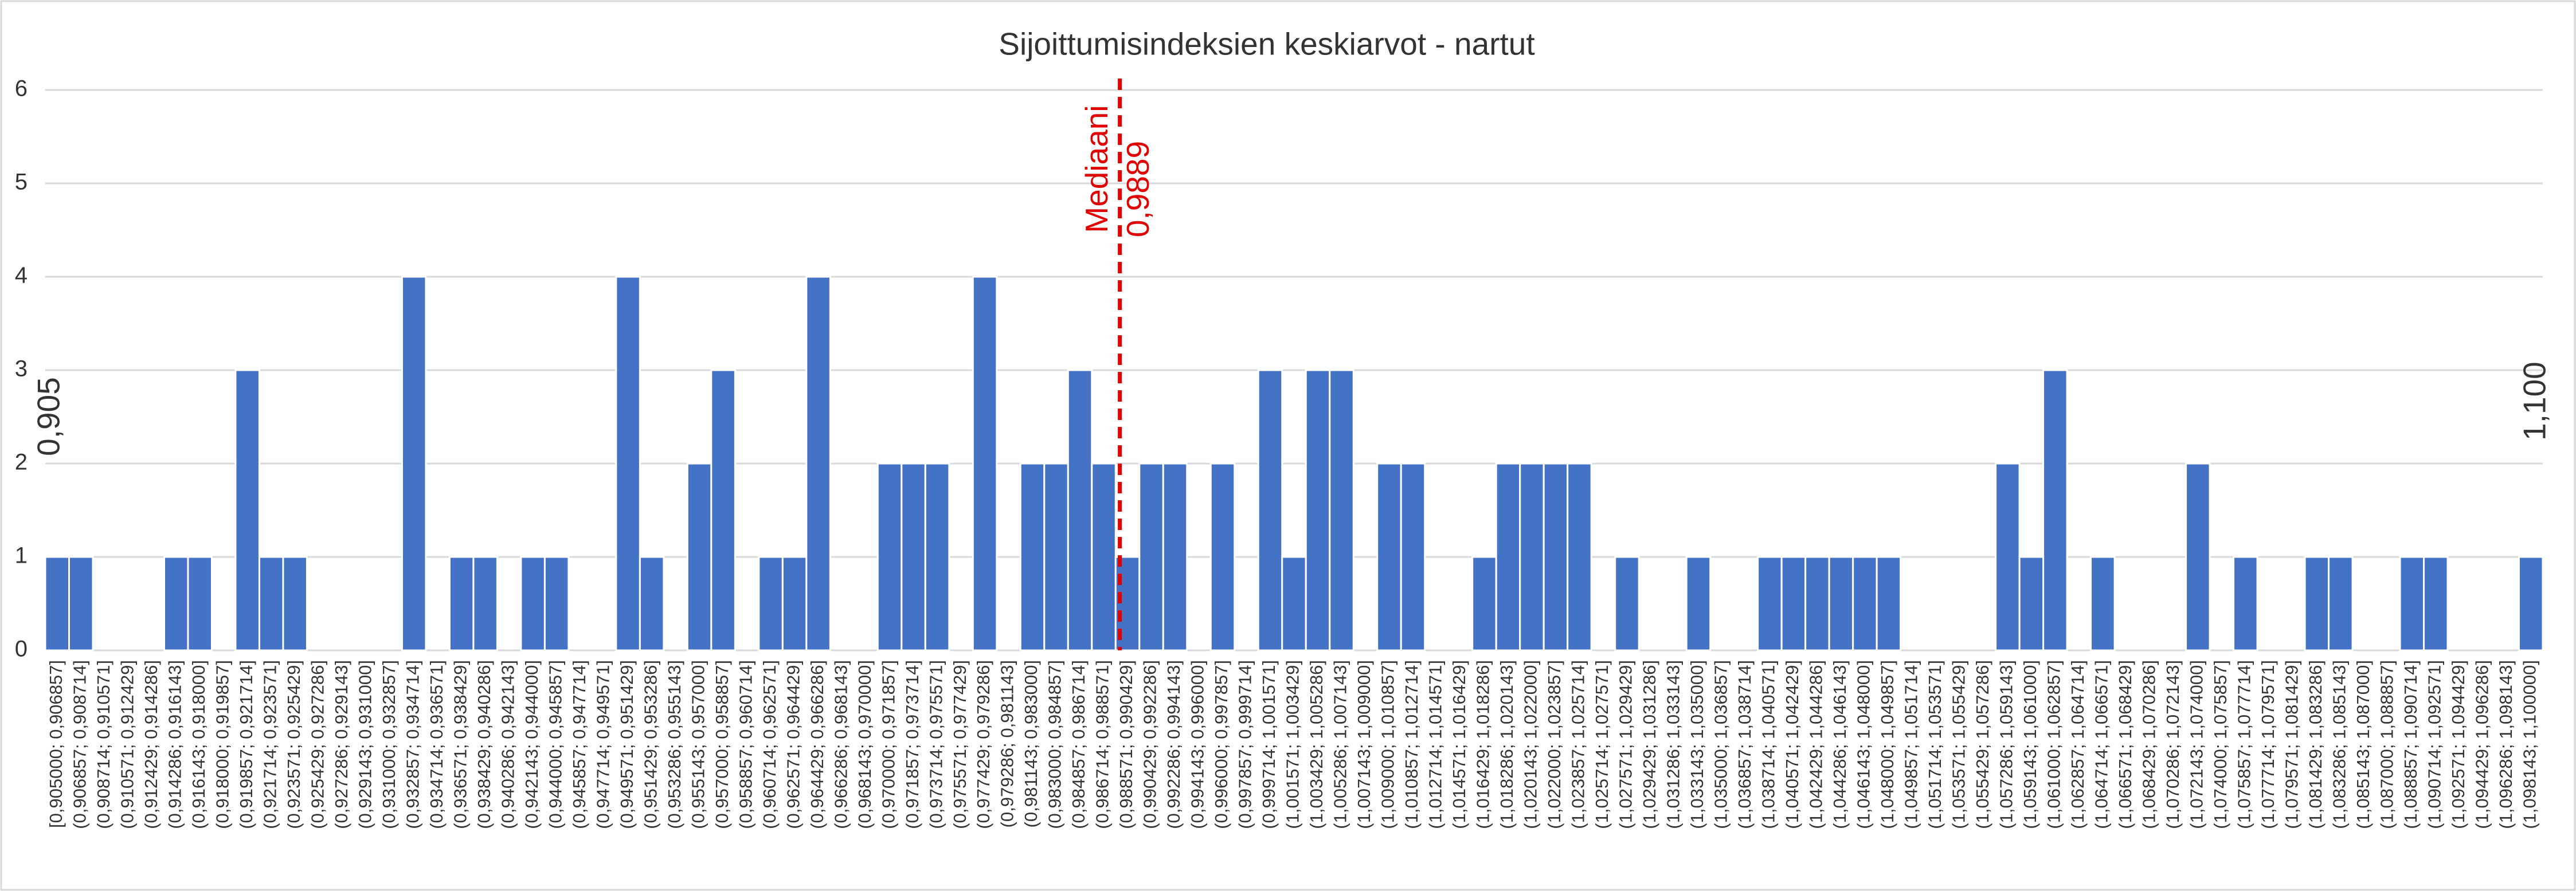 The image size is (2576, 891). What do you see at coordinates (2197, 744) in the screenshot?
I see `x-tick-label: (1,072143; 1,074000]` at bounding box center [2197, 744].